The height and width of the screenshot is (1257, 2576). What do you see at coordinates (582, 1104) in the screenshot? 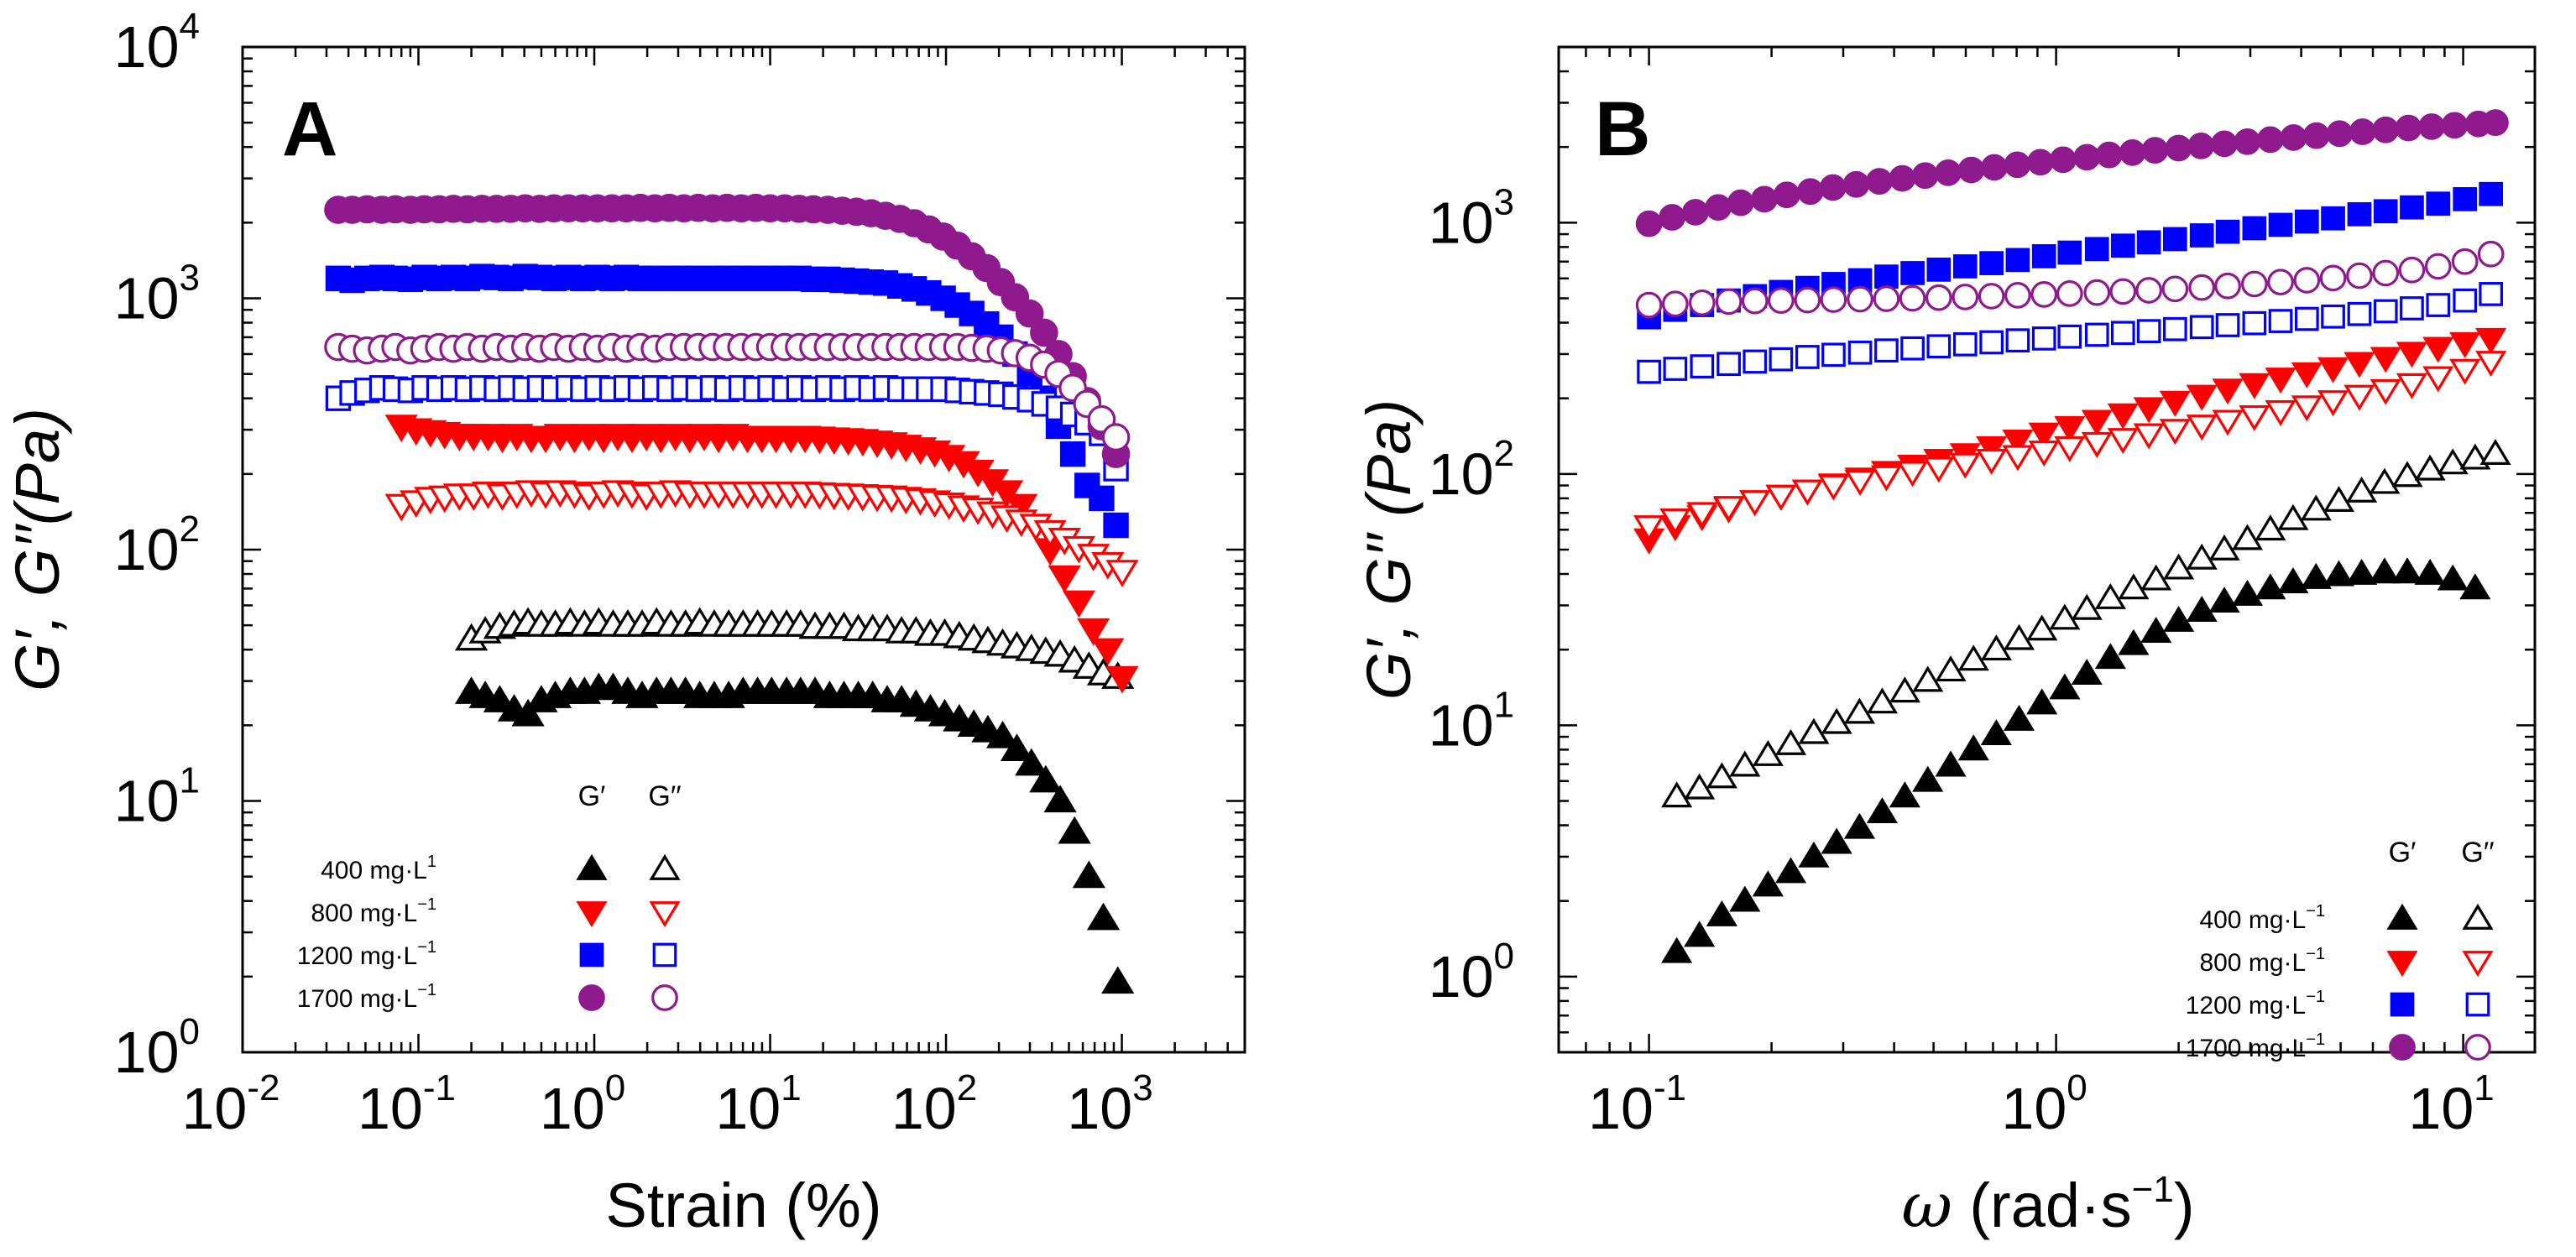
I see `x-tick-label: 100` at bounding box center [582, 1104].